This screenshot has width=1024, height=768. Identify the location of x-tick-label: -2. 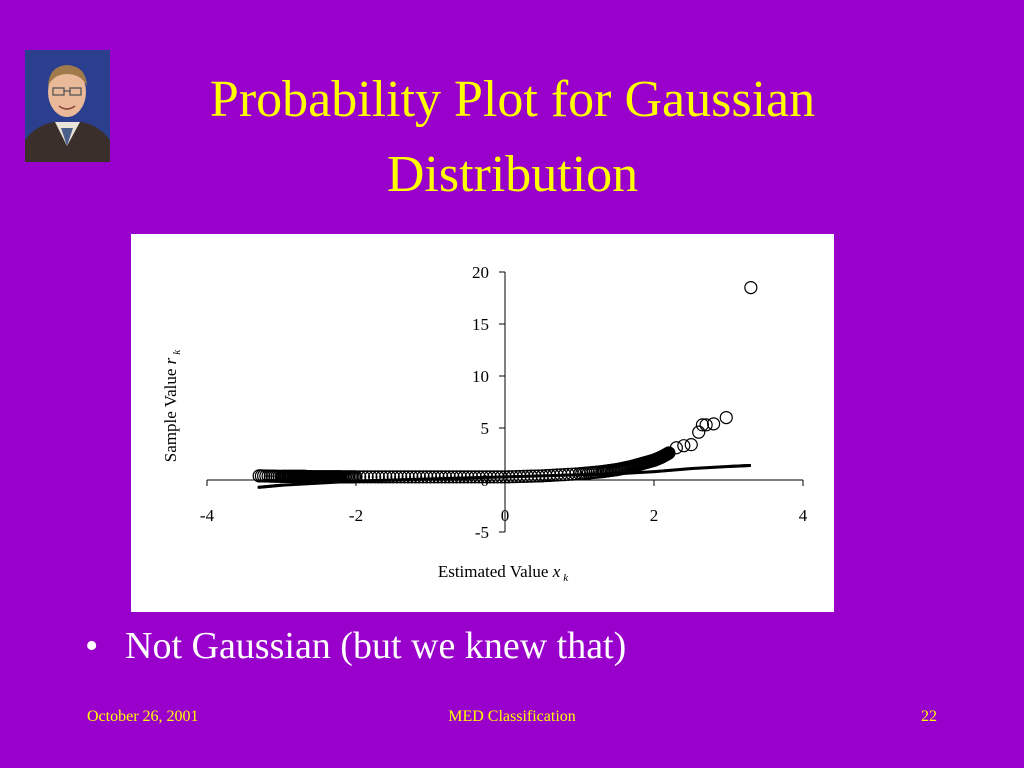
(356, 515).